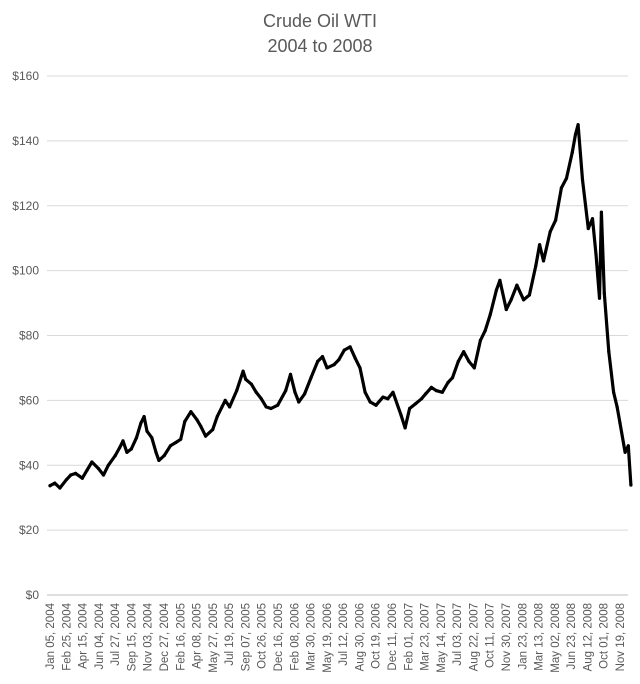 The image size is (640, 684). I want to click on x-tick-label: Aug 22, 2007, so click(474, 637).